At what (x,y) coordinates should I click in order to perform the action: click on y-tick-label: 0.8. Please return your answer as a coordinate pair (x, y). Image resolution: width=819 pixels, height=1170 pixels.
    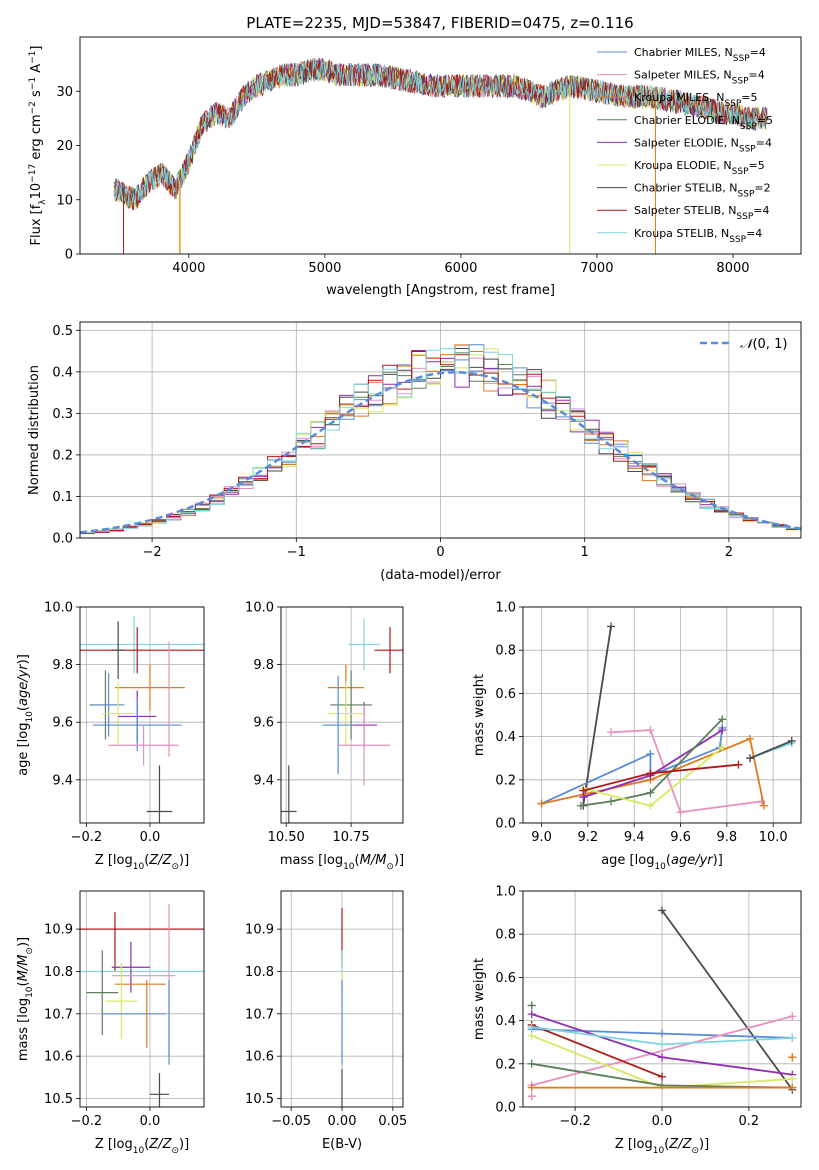
    Looking at the image, I should click on (505, 651).